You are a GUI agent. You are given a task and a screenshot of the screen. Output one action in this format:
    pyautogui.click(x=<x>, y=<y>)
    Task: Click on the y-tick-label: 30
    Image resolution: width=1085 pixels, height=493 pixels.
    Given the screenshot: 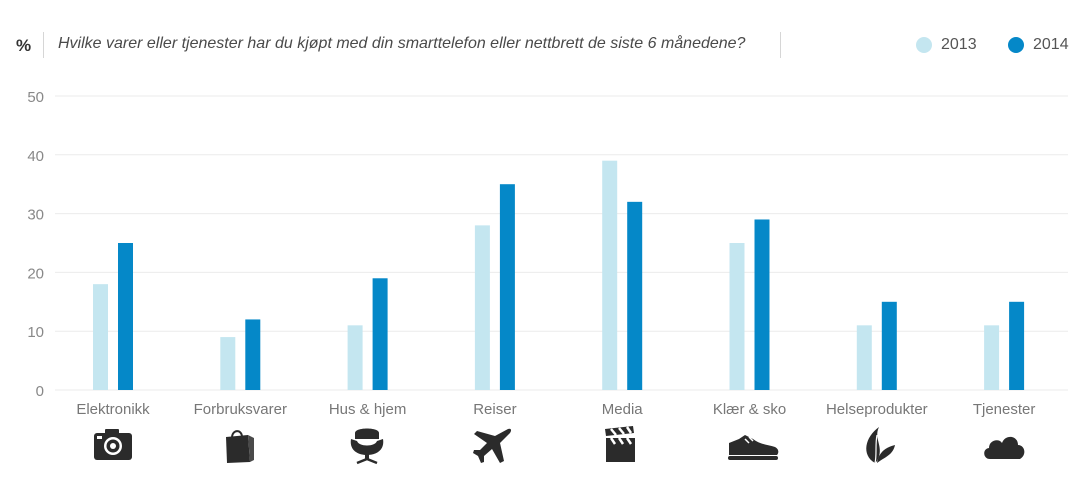 What is the action you would take?
    pyautogui.click(x=35, y=215)
    